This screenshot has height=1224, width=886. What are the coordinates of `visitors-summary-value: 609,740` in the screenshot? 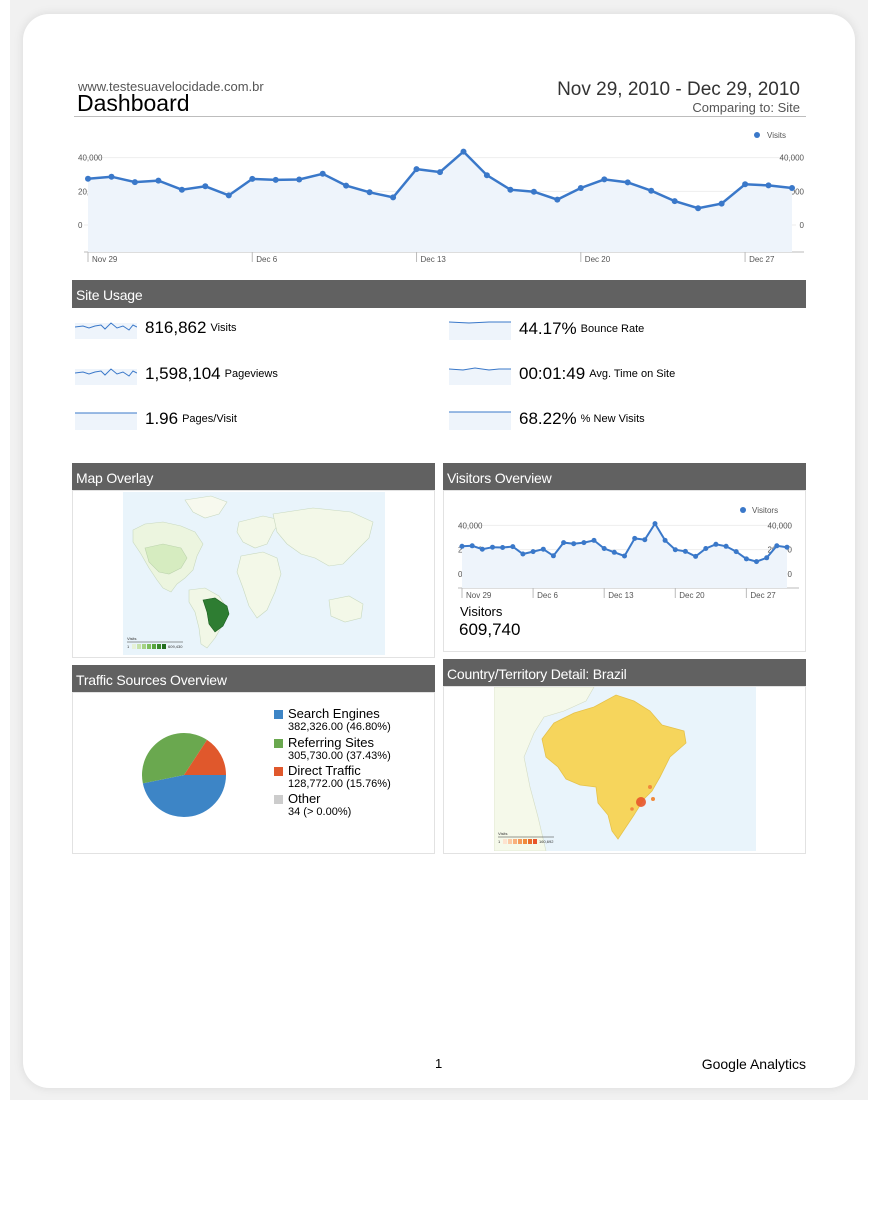 It's located at (490, 629).